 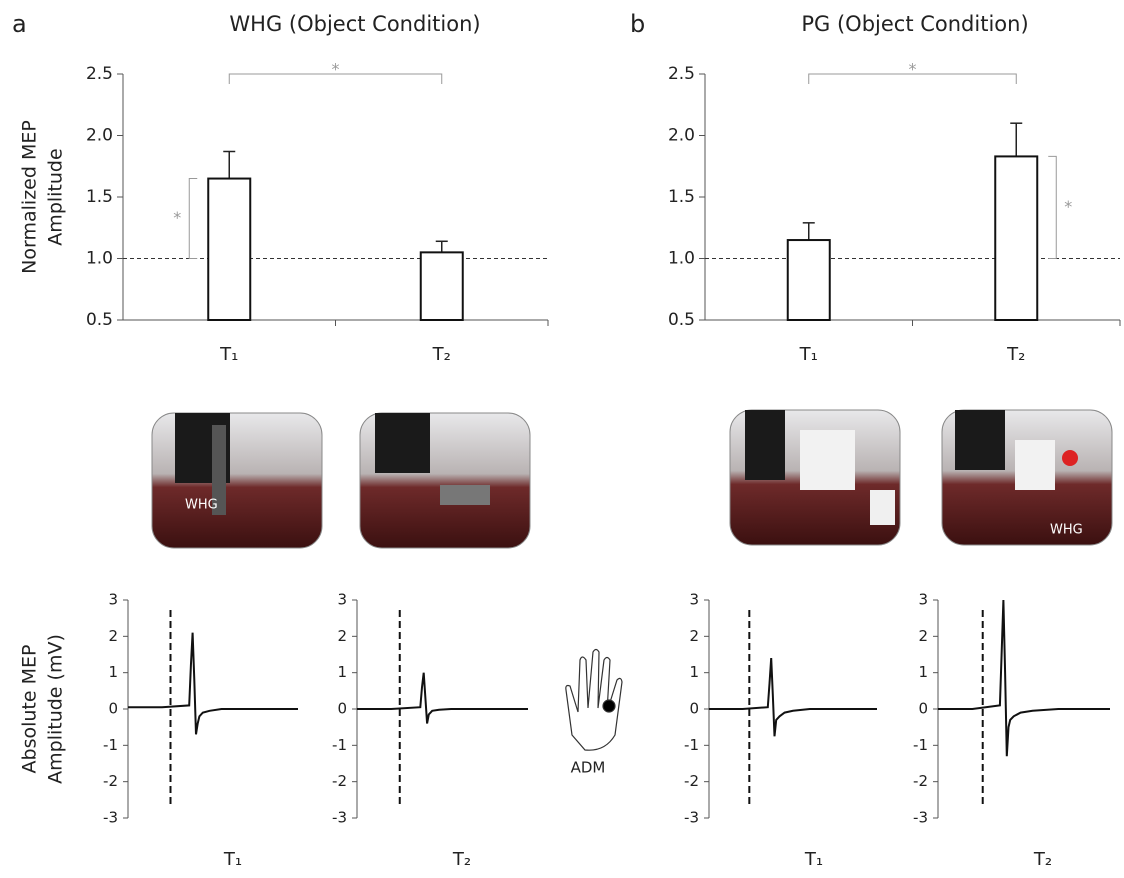 I want to click on hand-label: ADM, so click(x=588, y=768).